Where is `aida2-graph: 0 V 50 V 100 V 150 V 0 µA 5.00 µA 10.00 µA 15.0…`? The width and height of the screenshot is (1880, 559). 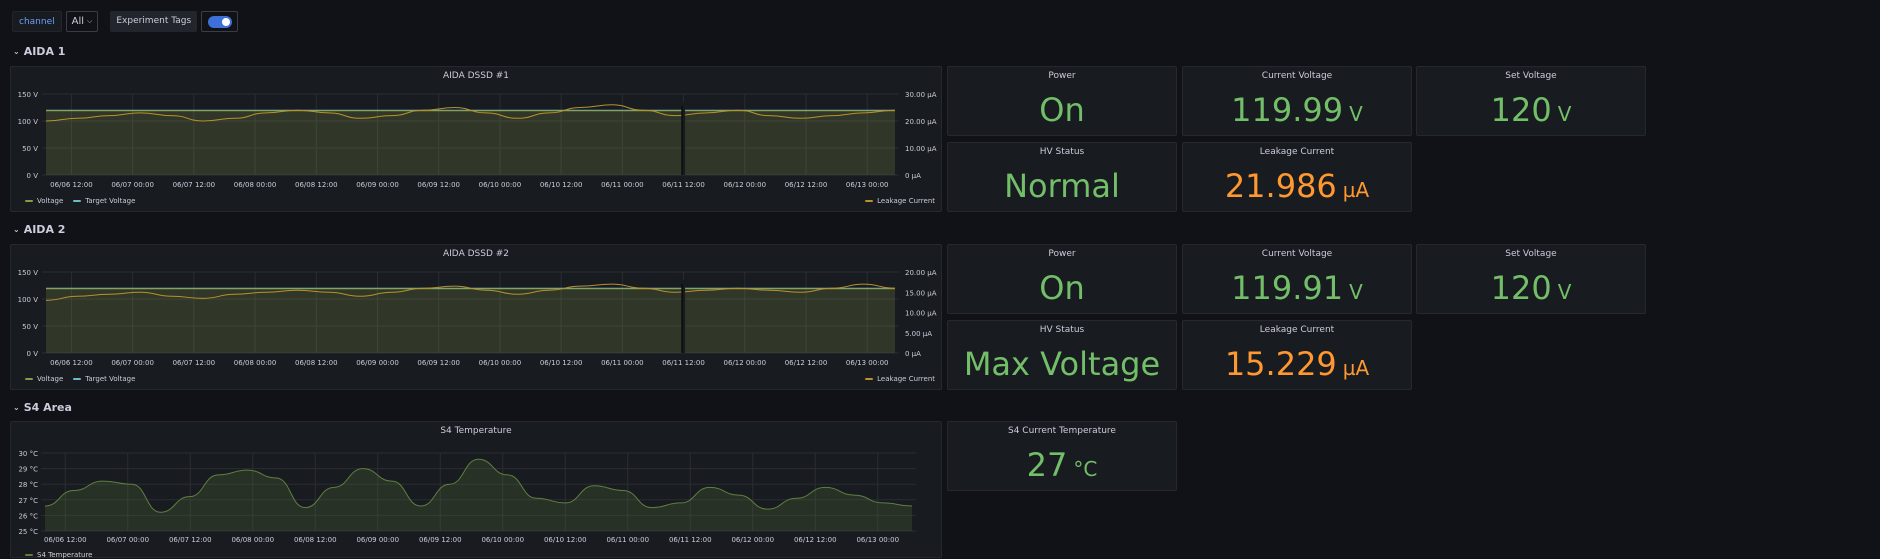
aida2-graph: 0 V 50 V 100 V 150 V 0 µA 5.00 µA 10.00 µA 15.0… is located at coordinates (477, 318).